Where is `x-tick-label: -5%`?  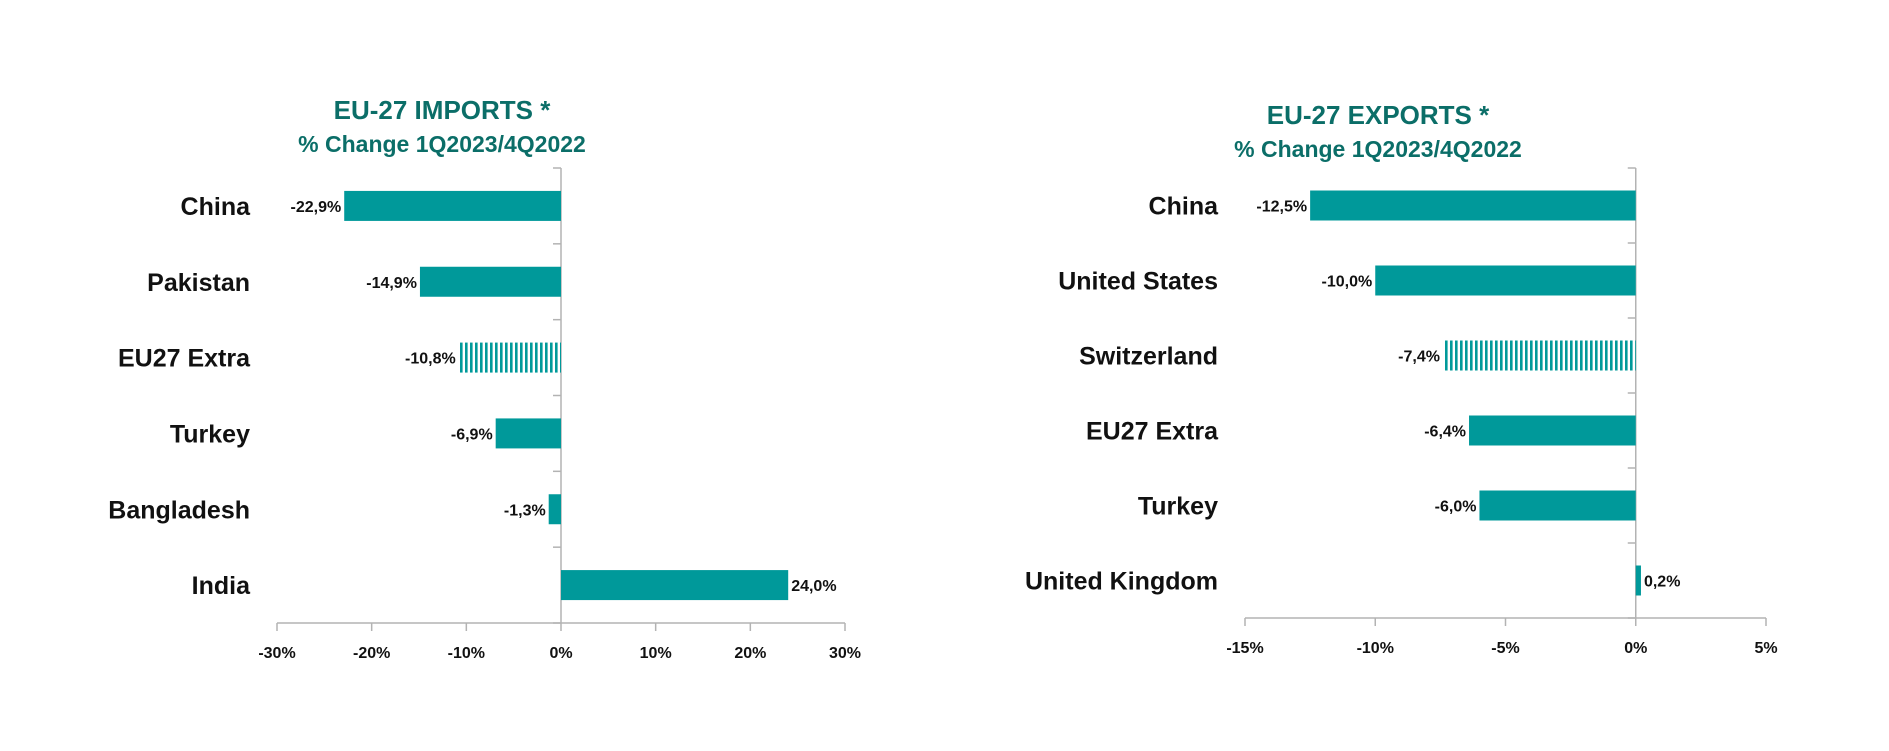 x-tick-label: -5% is located at coordinates (1505, 648).